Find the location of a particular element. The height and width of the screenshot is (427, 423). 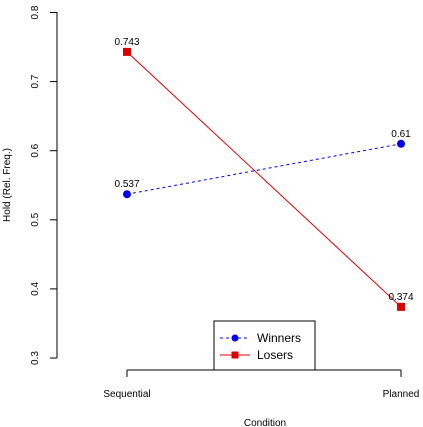

legend-label-losers: Losers is located at coordinates (275, 355).